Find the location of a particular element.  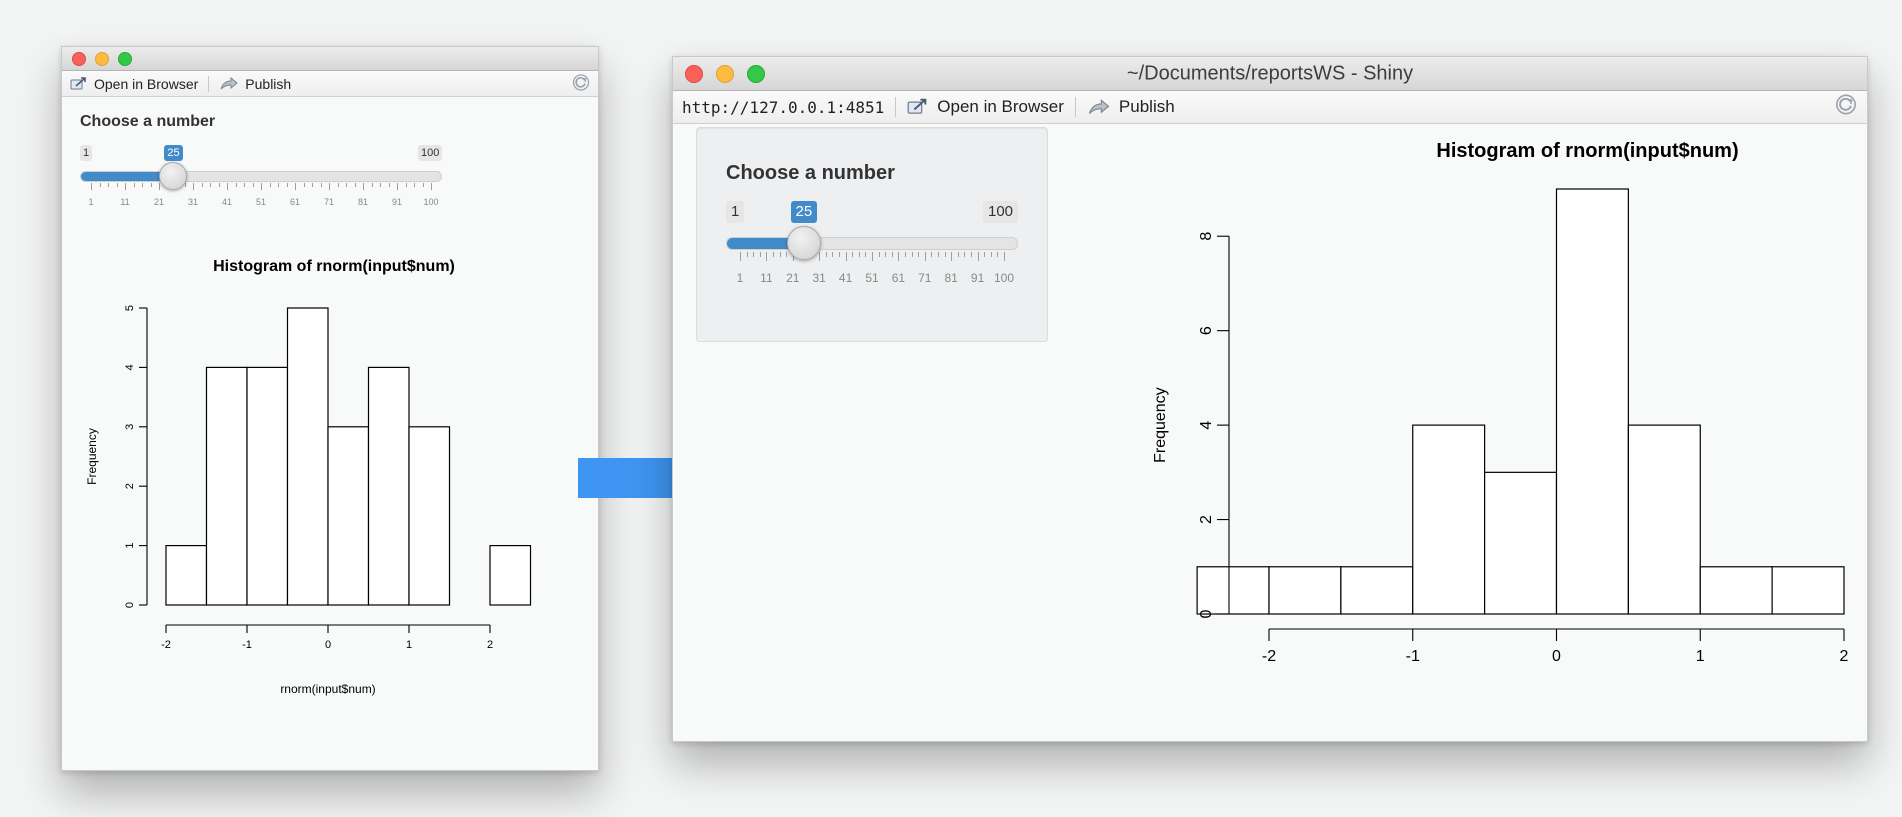

y-tick-label: 2 is located at coordinates (130, 486).